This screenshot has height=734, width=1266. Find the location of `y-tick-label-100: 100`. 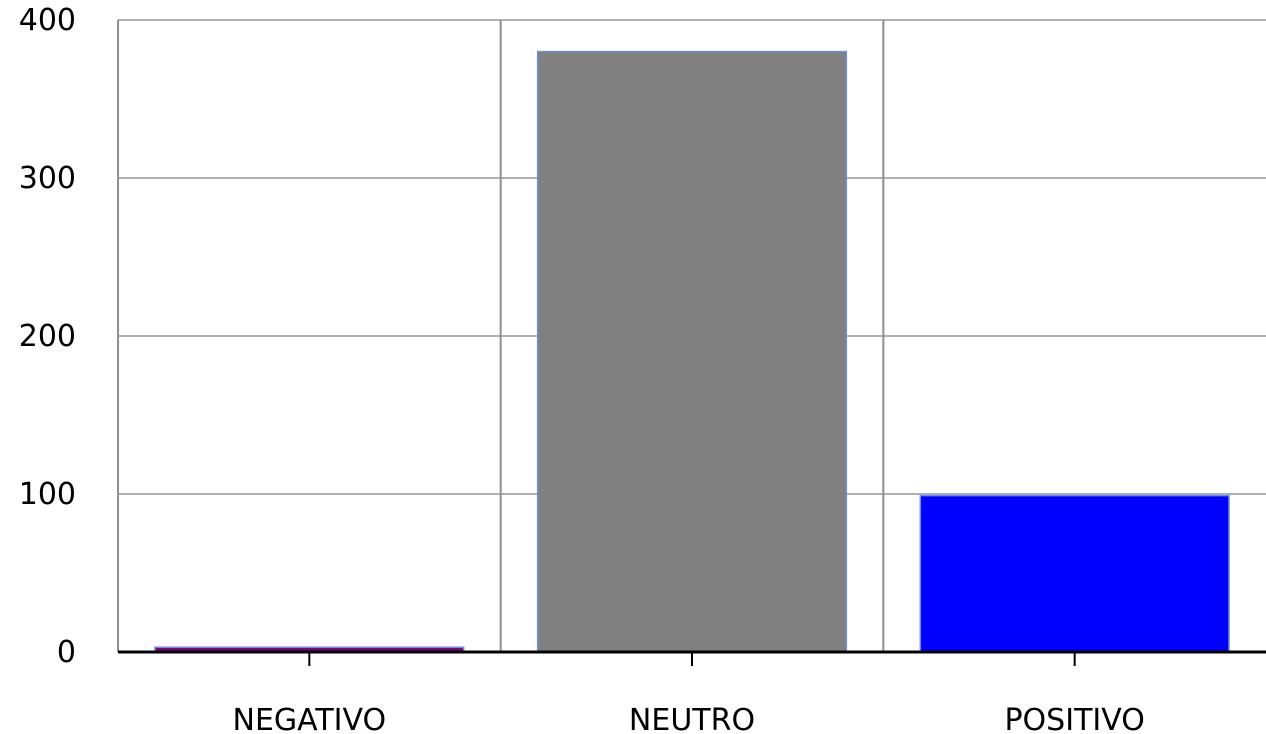

y-tick-label-100: 100 is located at coordinates (47, 494).